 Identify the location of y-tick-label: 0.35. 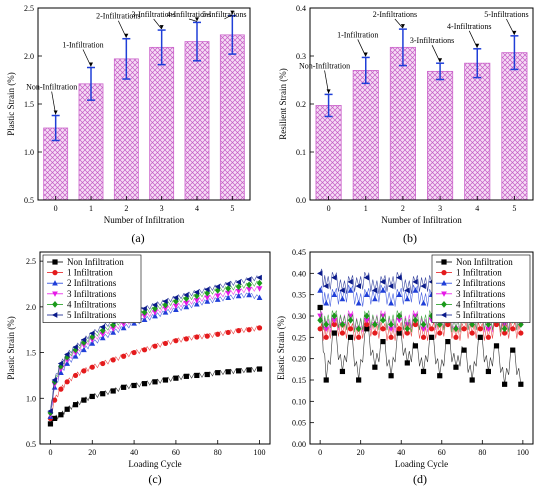
(299, 295).